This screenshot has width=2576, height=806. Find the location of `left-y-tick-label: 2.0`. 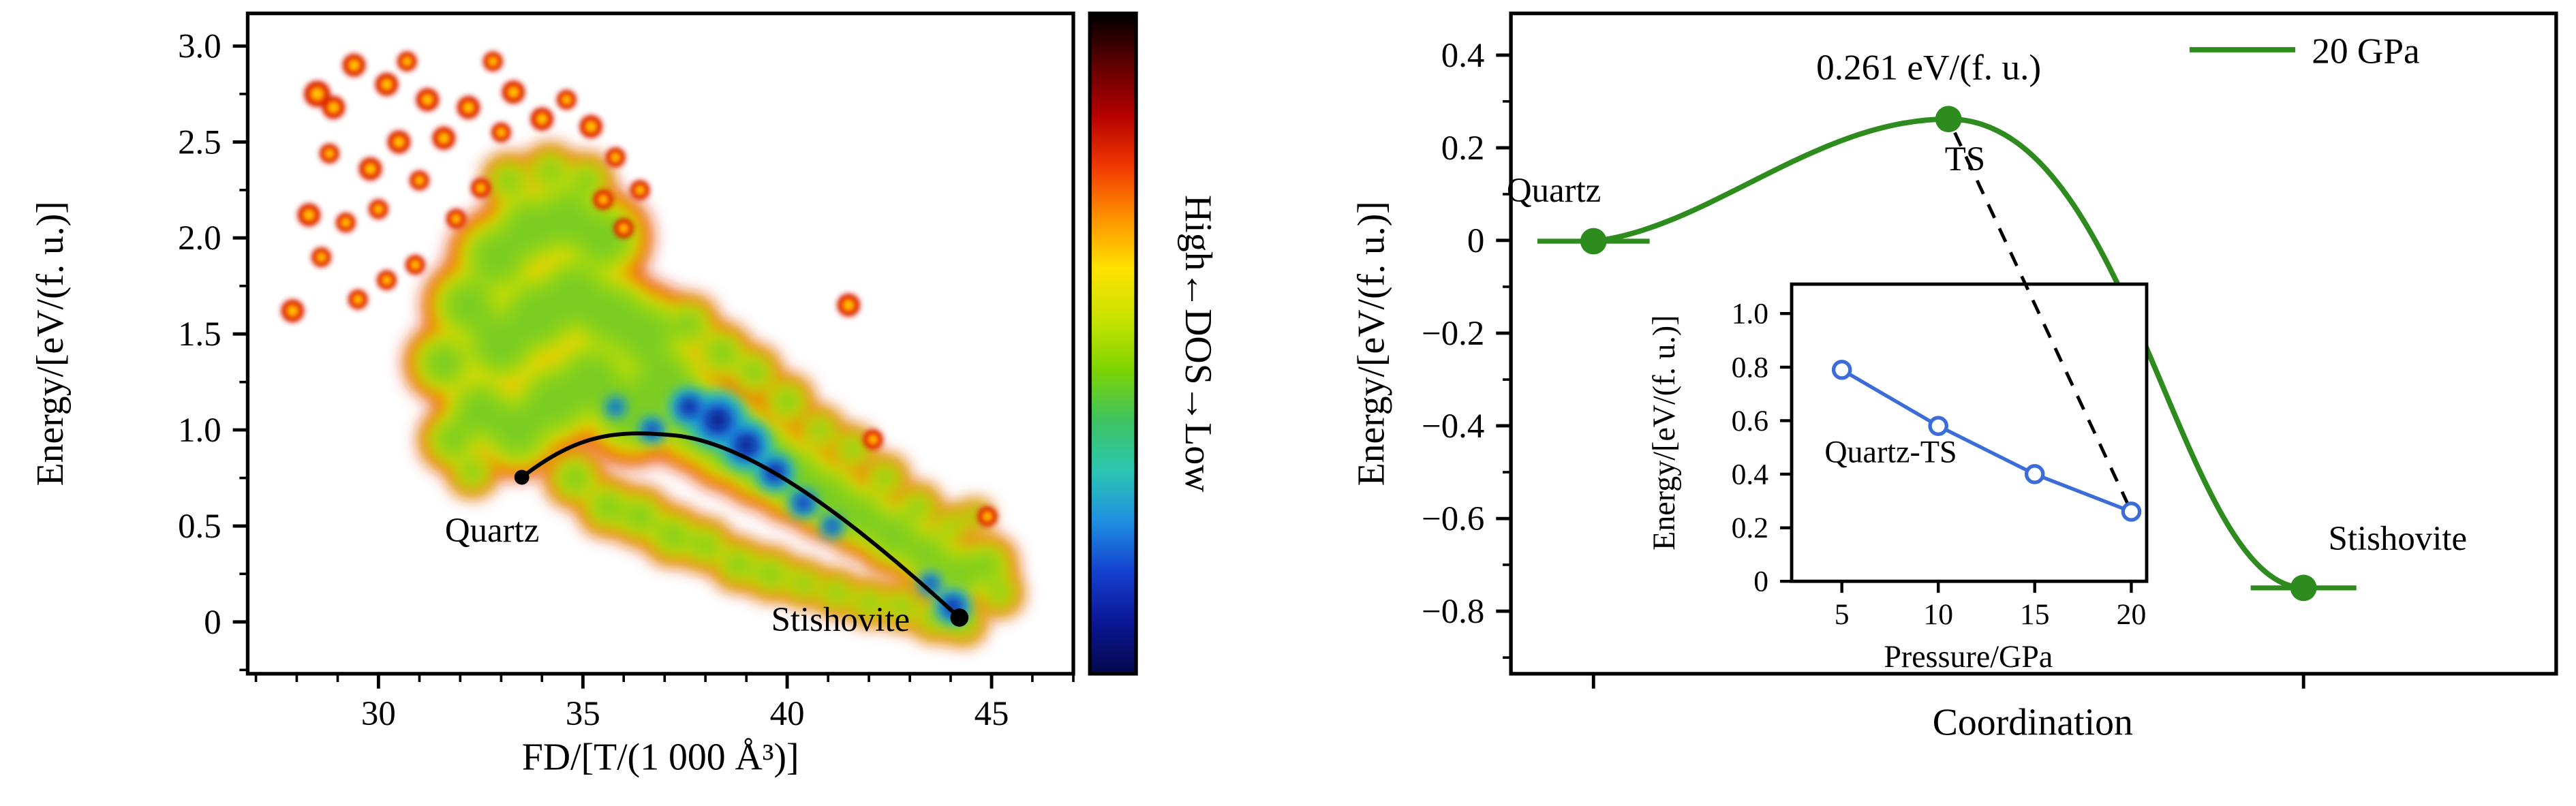

left-y-tick-label: 2.0 is located at coordinates (199, 238).